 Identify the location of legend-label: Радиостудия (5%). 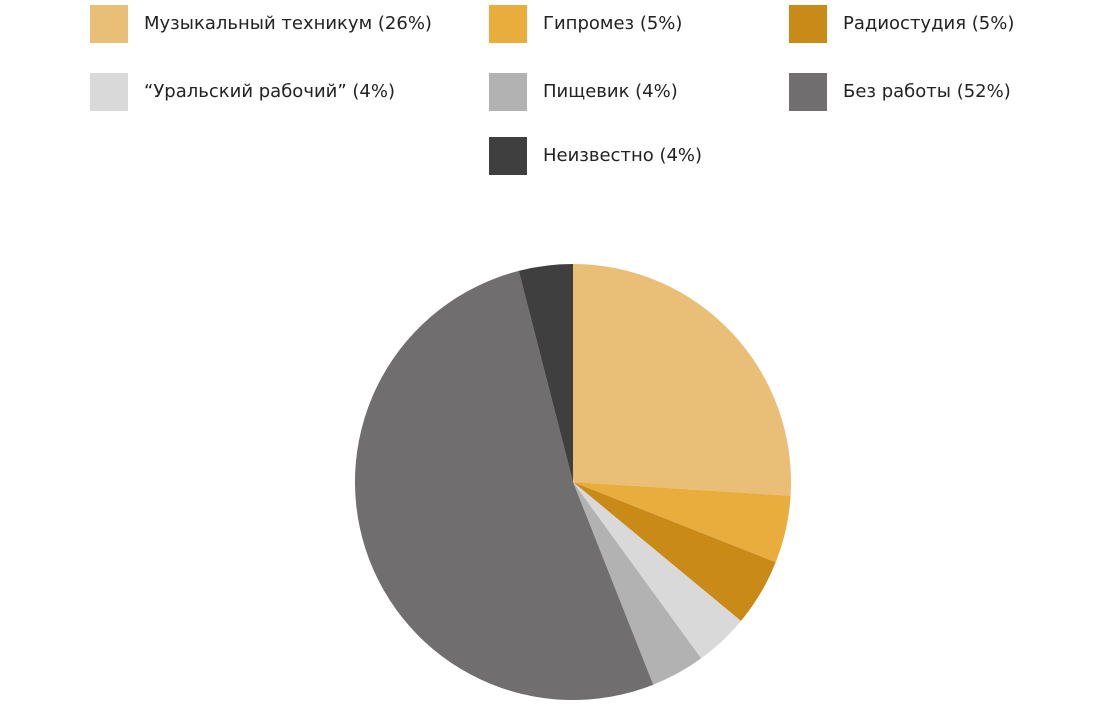
(929, 23).